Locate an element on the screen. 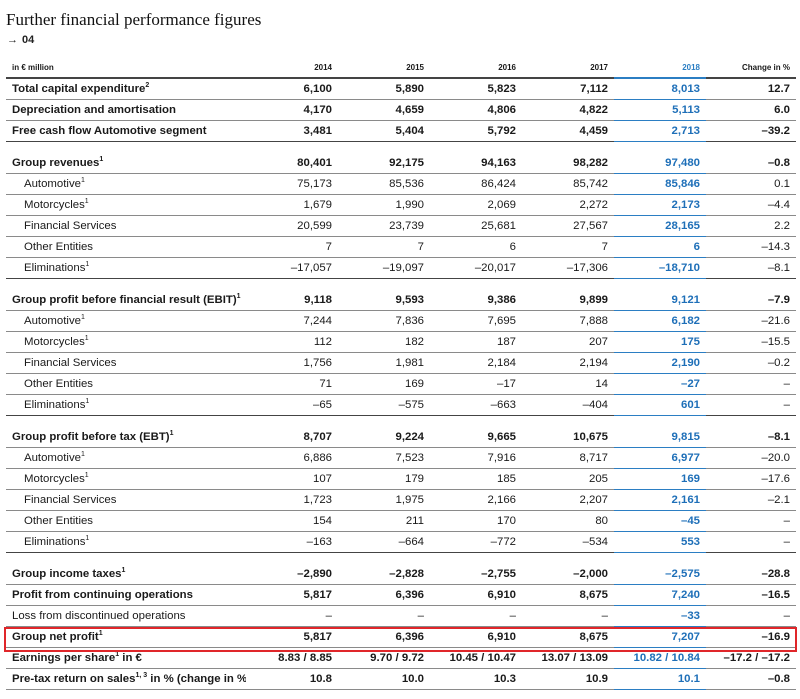  value-cell-2015: 1,990 is located at coordinates (384, 205).